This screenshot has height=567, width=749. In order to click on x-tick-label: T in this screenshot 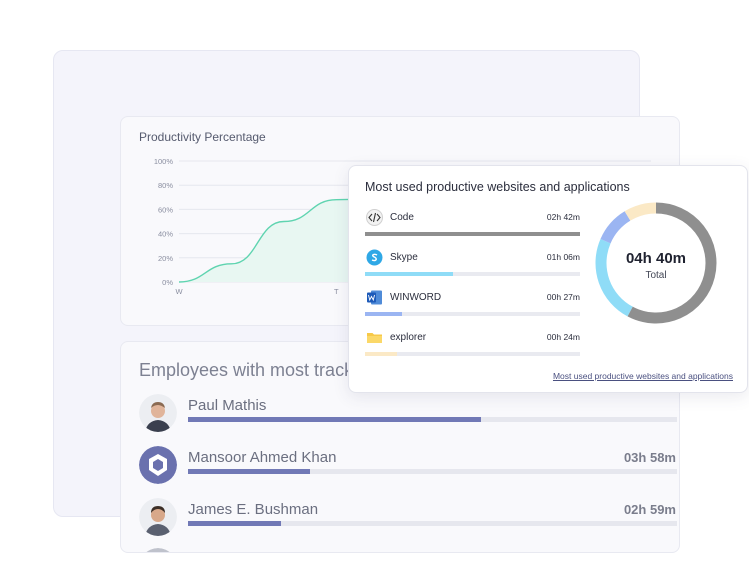, I will do `click(336, 291)`.